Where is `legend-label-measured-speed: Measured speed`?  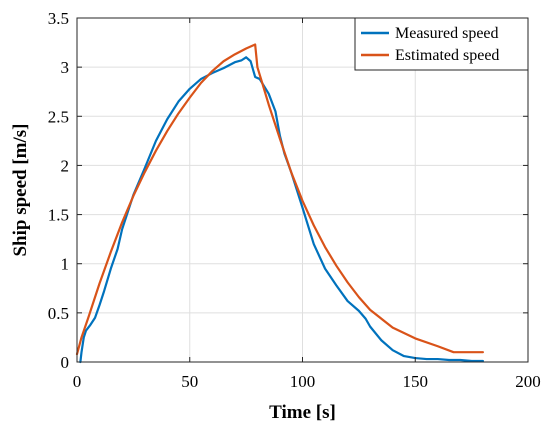
legend-label-measured-speed: Measured speed is located at coordinates (447, 33).